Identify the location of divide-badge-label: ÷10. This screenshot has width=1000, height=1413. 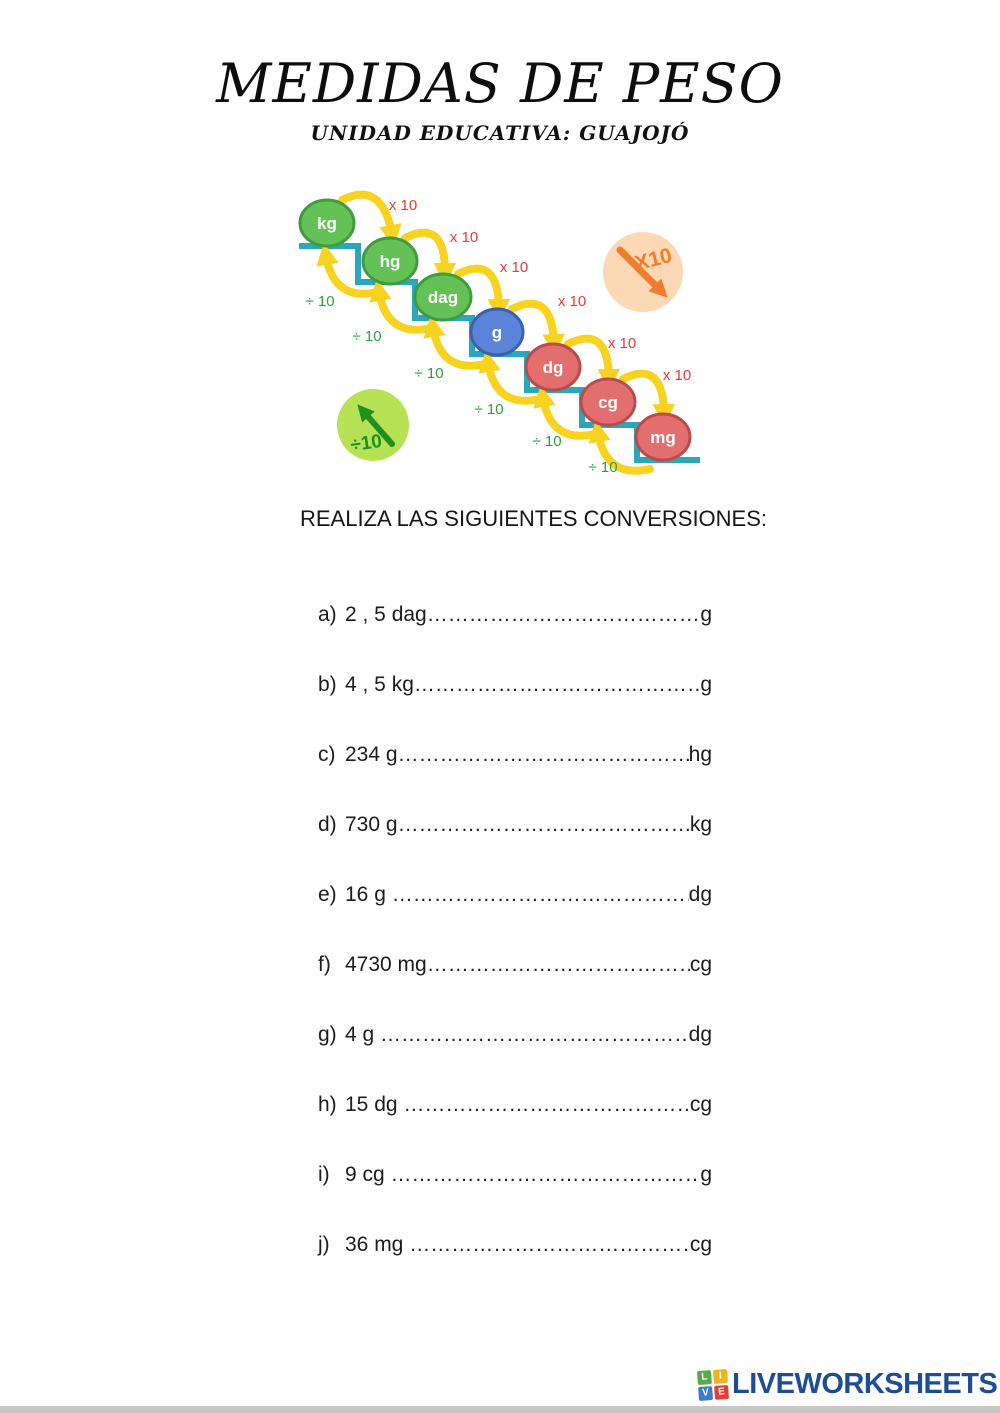
(366, 443).